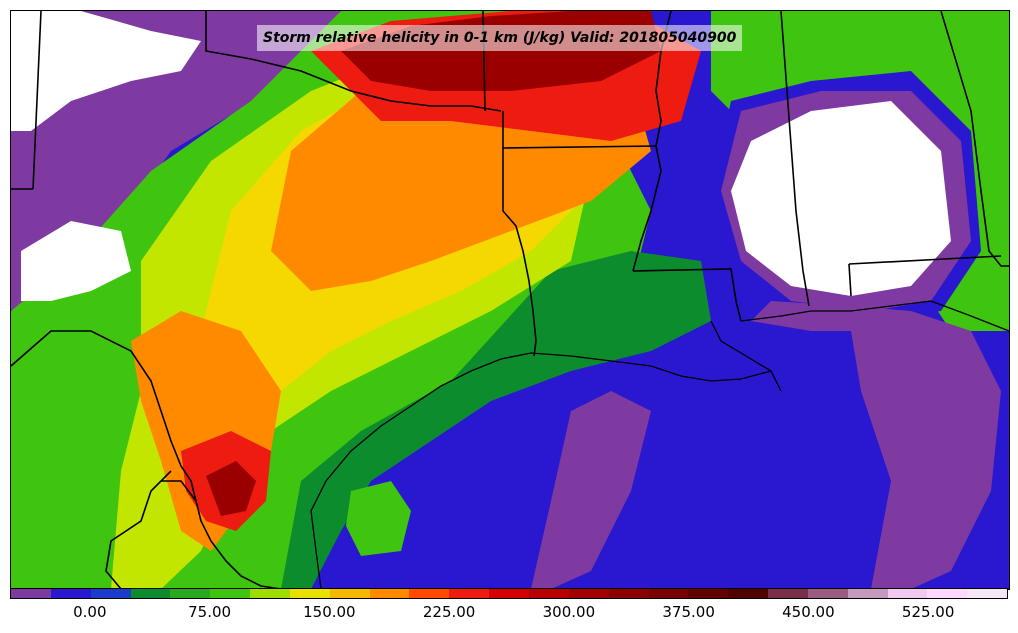  I want to click on field-darkred-south, so click(231, 488).